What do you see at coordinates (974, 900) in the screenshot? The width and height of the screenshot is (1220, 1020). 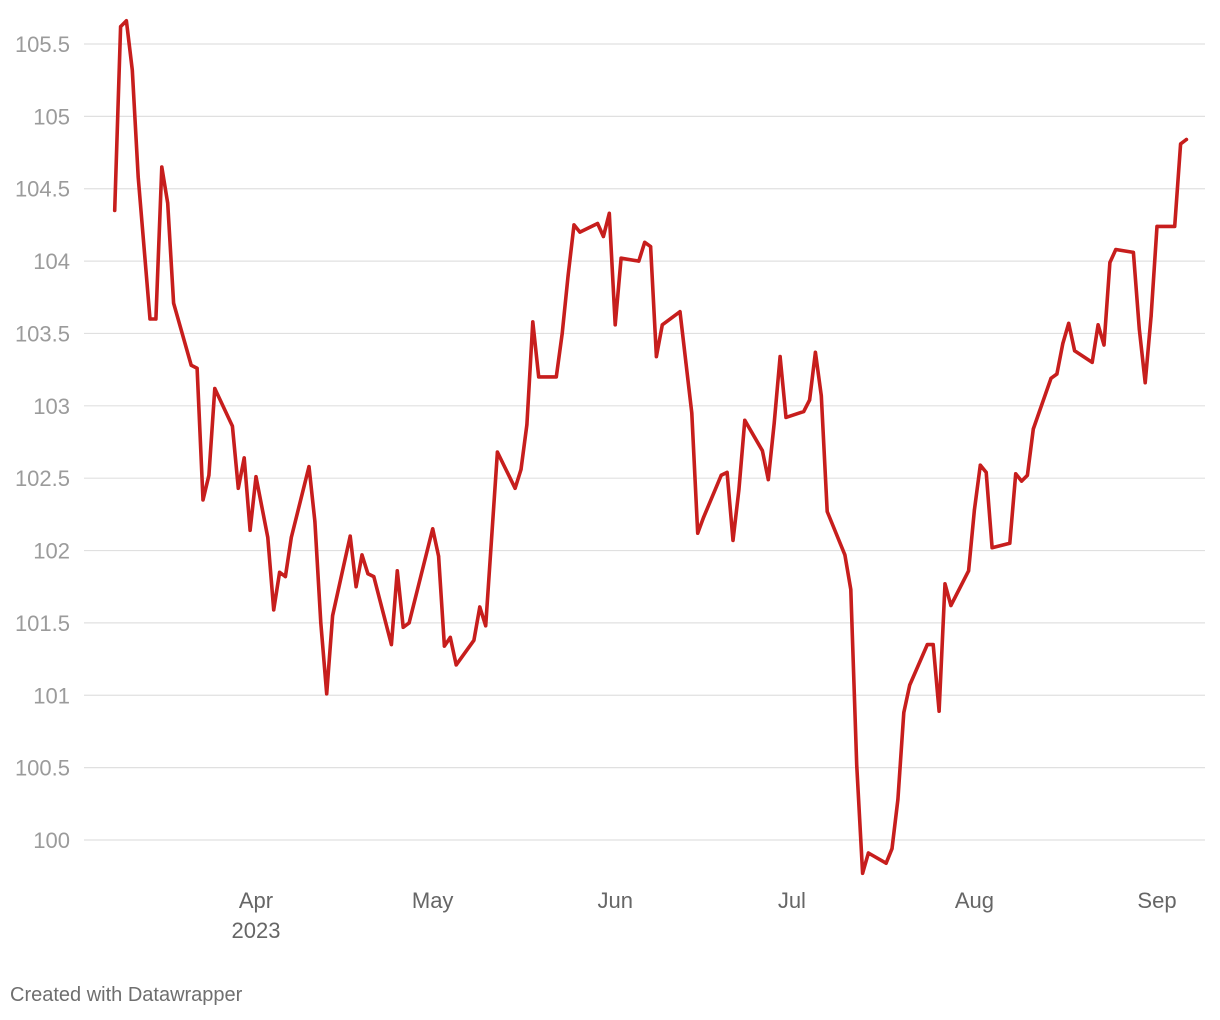 I see `x-tick-label: Aug` at bounding box center [974, 900].